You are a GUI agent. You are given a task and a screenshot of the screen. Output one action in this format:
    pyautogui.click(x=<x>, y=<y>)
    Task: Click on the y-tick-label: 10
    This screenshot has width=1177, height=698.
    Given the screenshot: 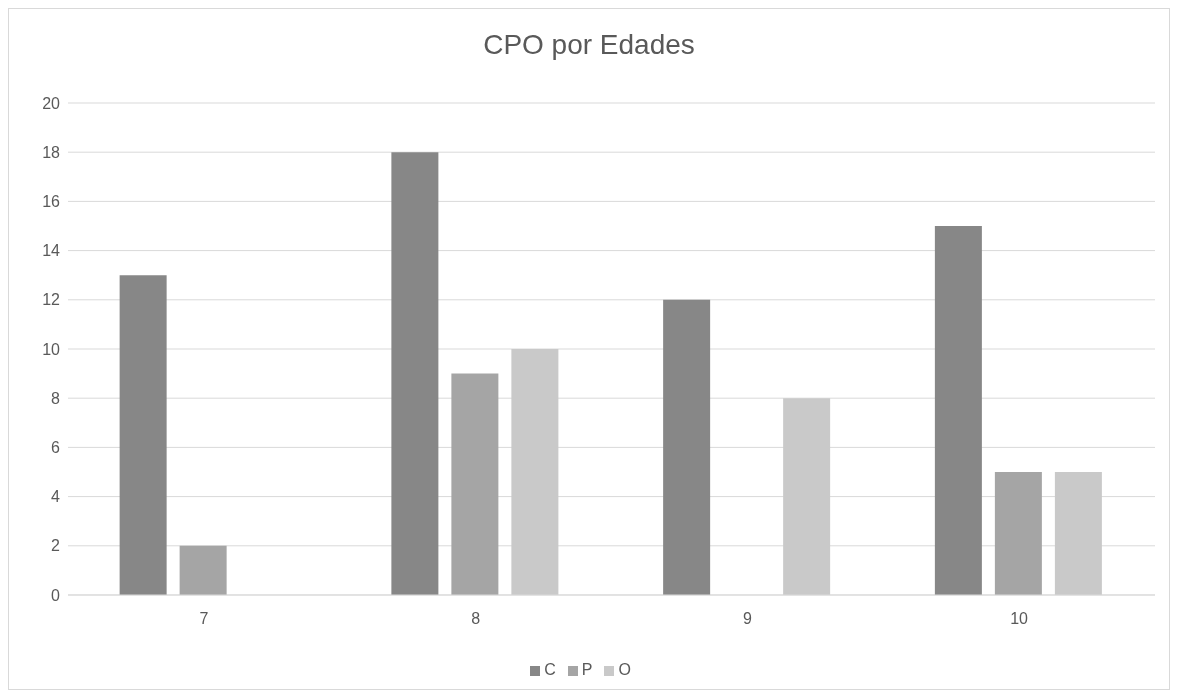 What is the action you would take?
    pyautogui.click(x=51, y=349)
    